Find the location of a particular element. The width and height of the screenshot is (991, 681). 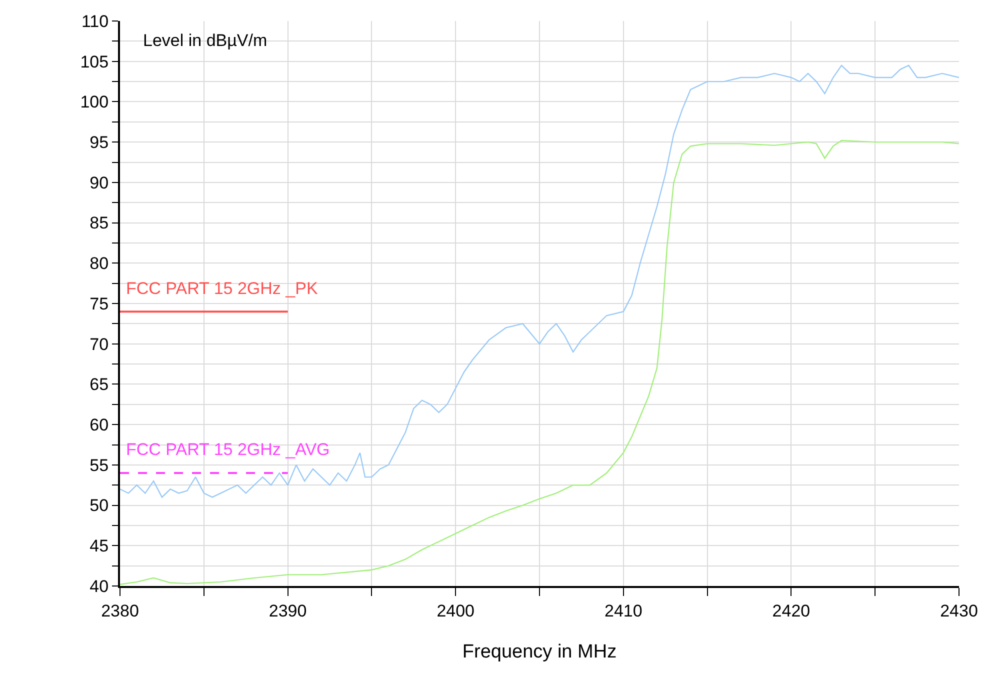

y-tick-label: 55 is located at coordinates (99, 465).